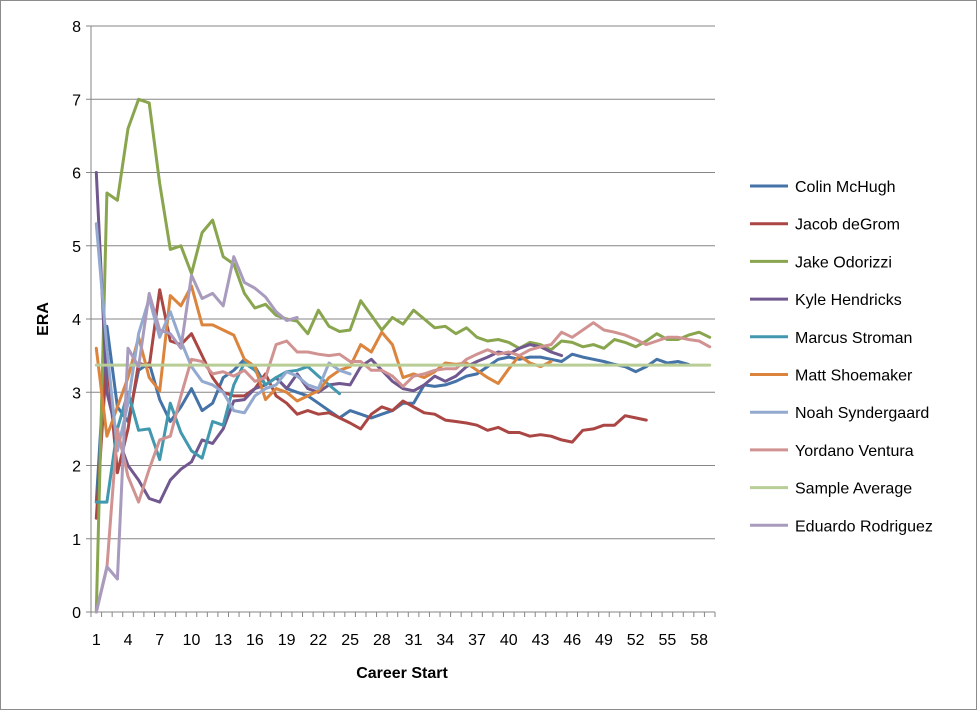 The image size is (977, 711). Describe the element at coordinates (128, 640) in the screenshot. I see `x-tick-label: 4` at that location.